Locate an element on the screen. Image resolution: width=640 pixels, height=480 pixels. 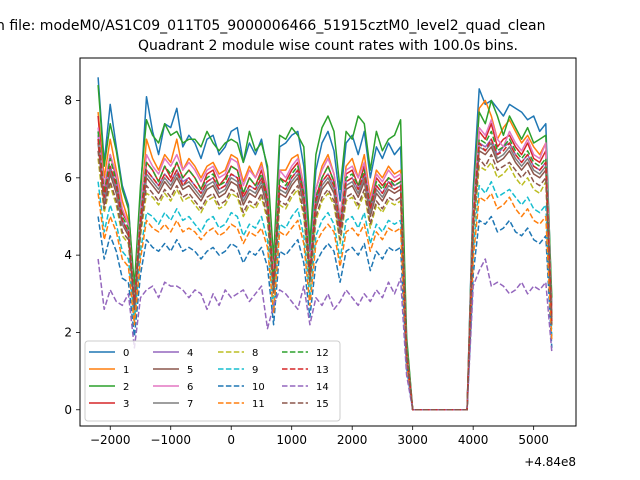
legend-label-3: 3 is located at coordinates (126, 404).